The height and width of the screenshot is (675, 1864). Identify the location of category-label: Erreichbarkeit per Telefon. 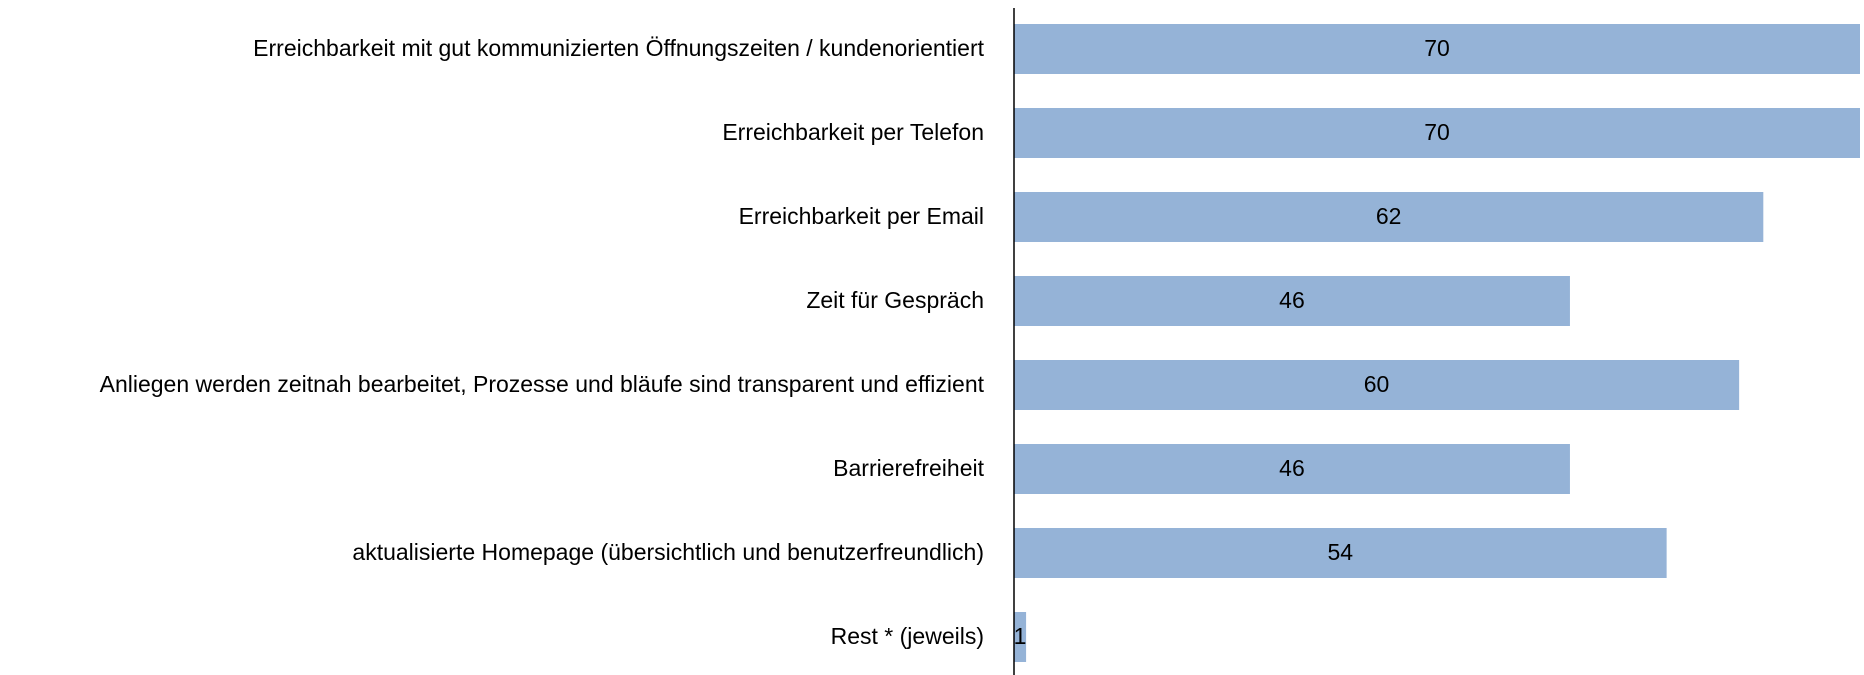
(853, 132).